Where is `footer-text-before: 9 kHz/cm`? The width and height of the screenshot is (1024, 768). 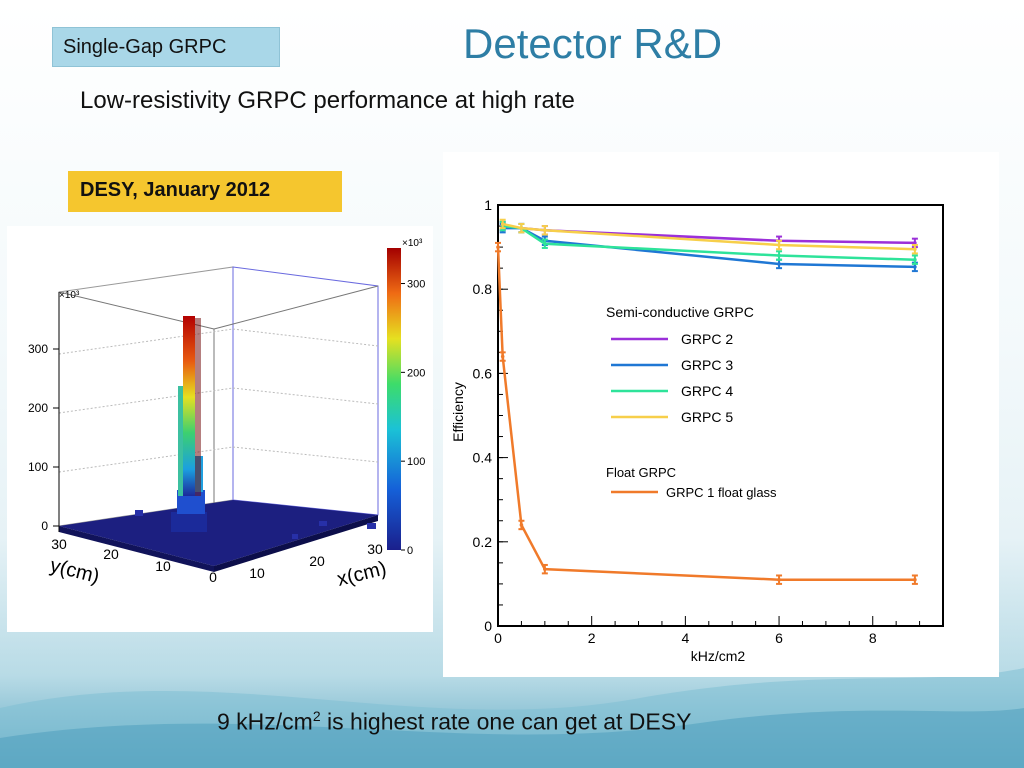 footer-text-before: 9 kHz/cm is located at coordinates (265, 721).